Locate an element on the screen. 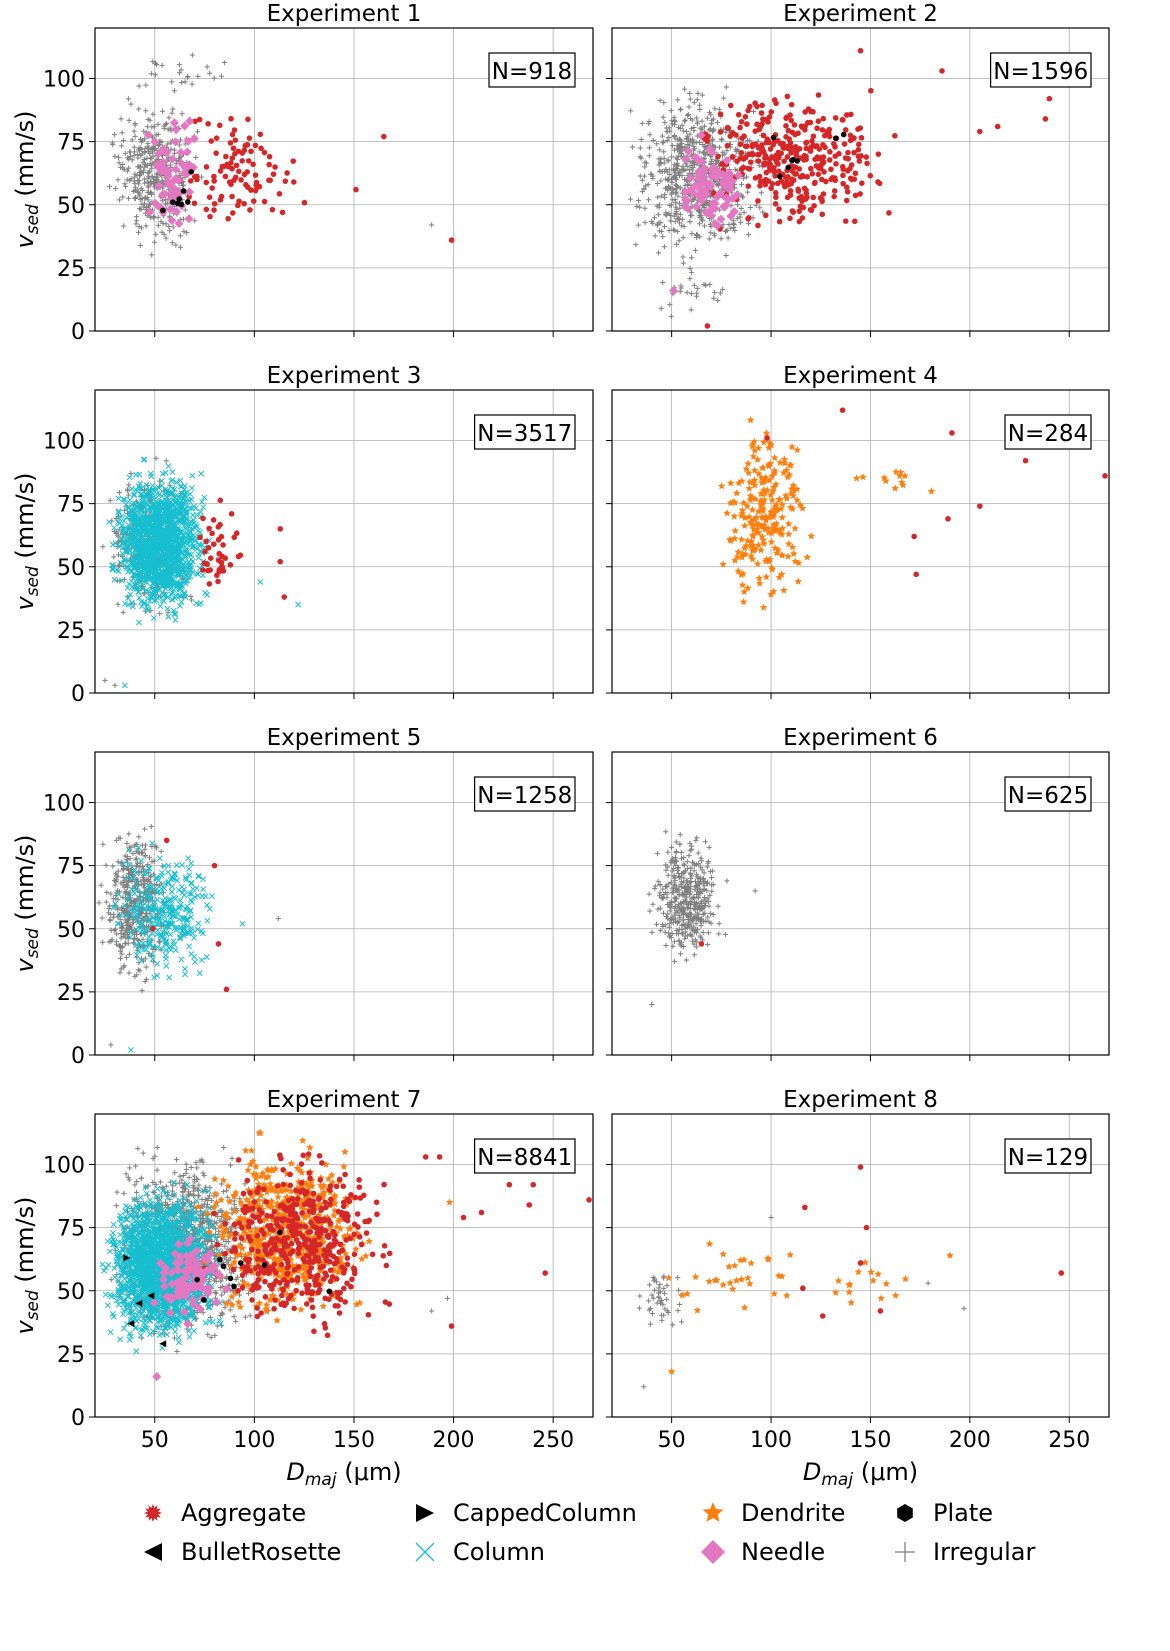  point-needle is located at coordinates (727, 161).